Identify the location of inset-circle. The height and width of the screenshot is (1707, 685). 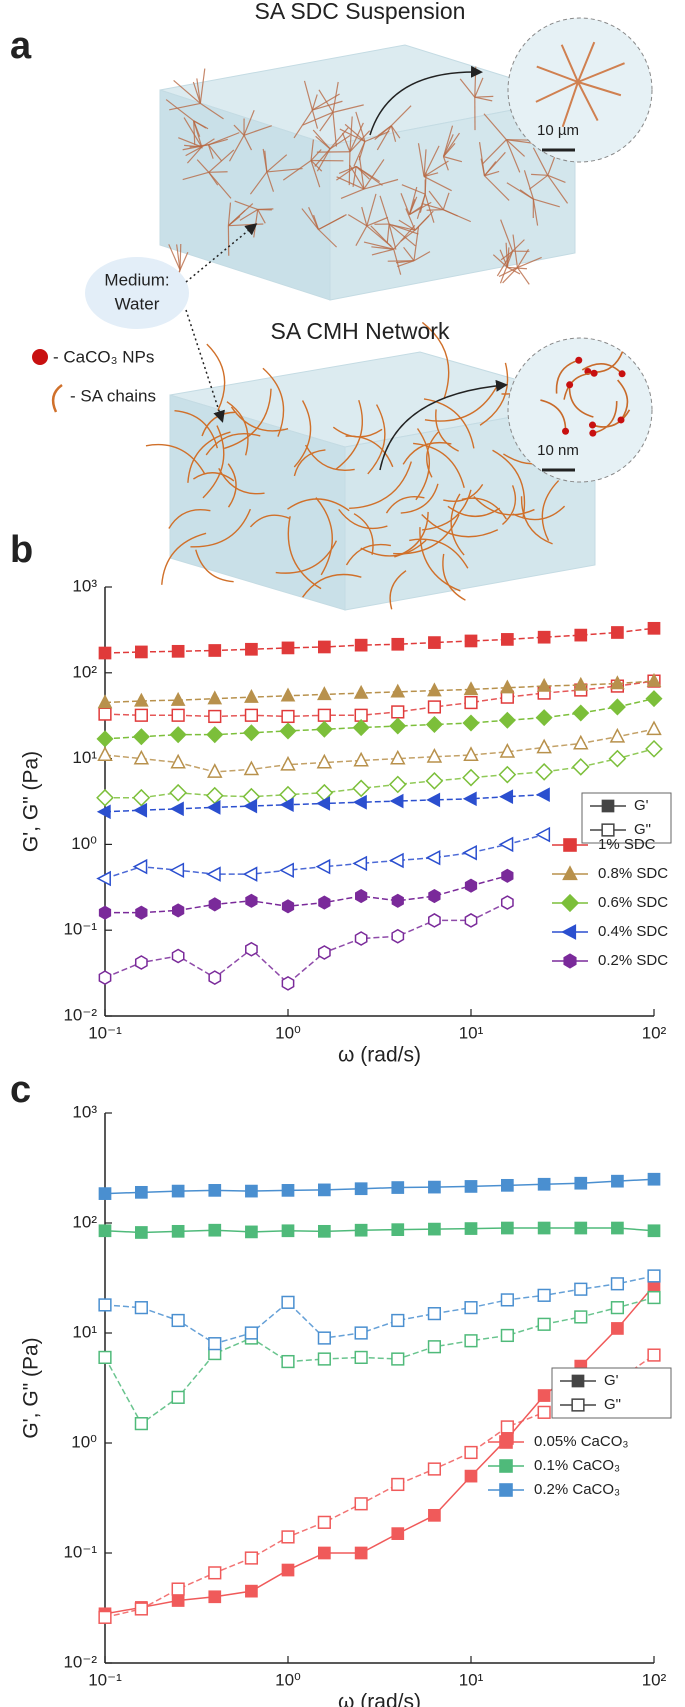
(580, 90).